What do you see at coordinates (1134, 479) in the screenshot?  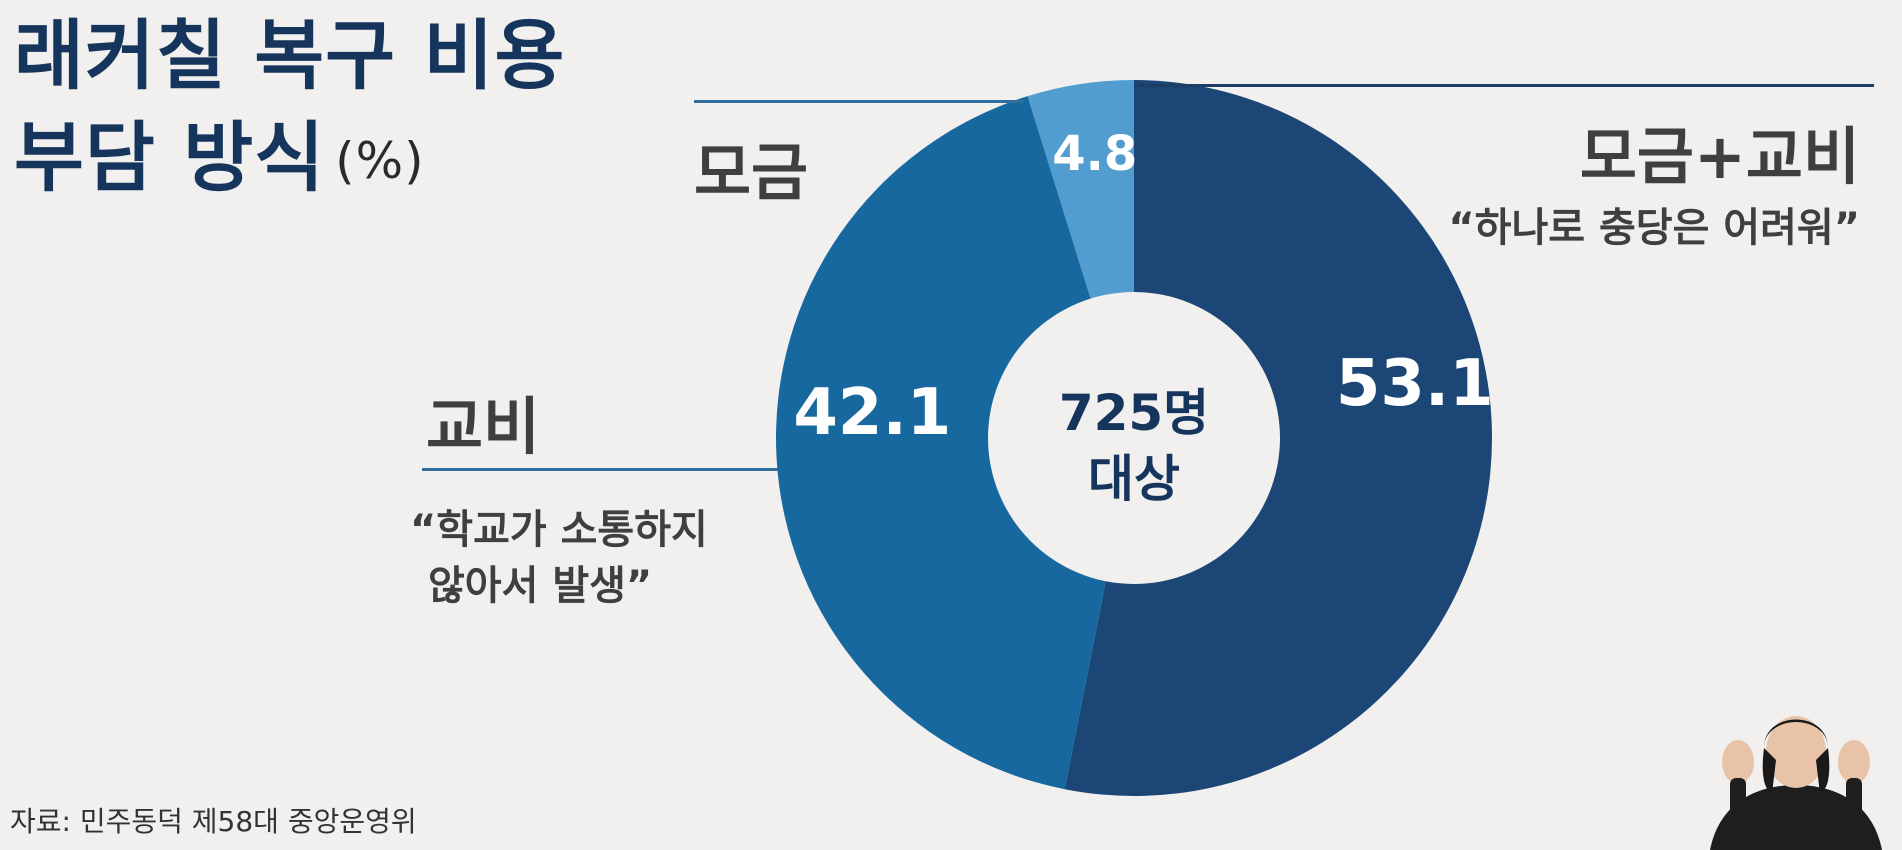 I see `center-label-target: 대상` at bounding box center [1134, 479].